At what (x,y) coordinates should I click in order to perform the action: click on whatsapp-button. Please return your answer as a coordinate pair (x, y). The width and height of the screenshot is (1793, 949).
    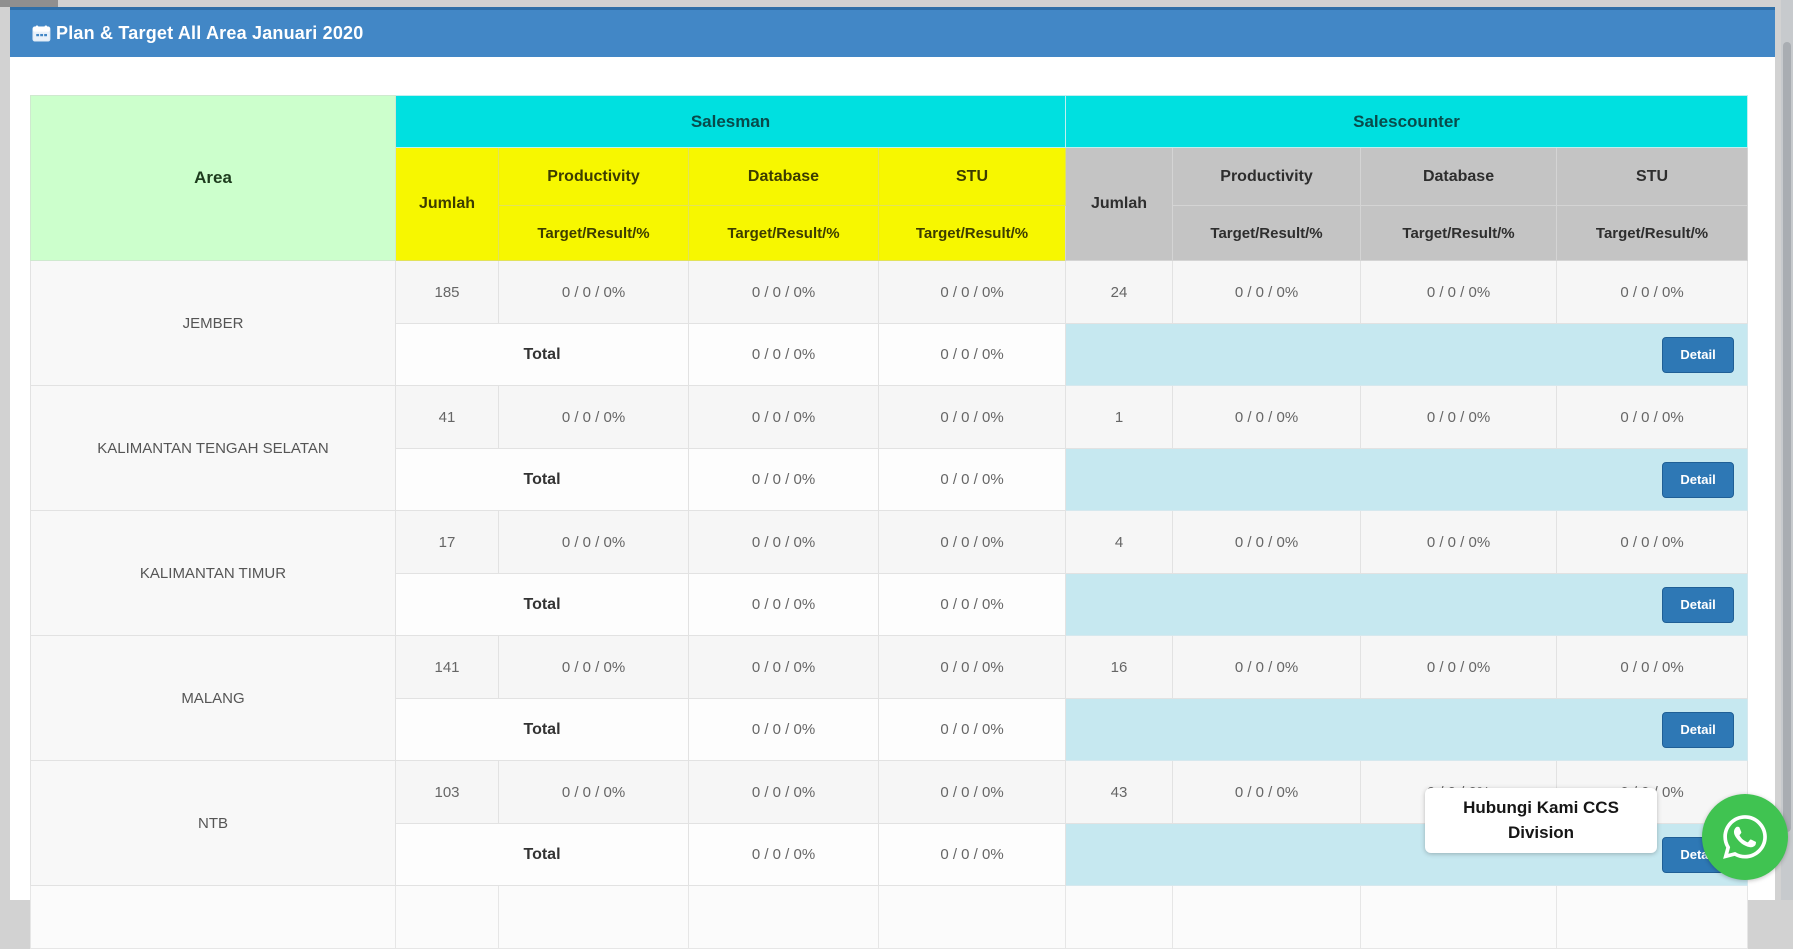
    Looking at the image, I should click on (1745, 837).